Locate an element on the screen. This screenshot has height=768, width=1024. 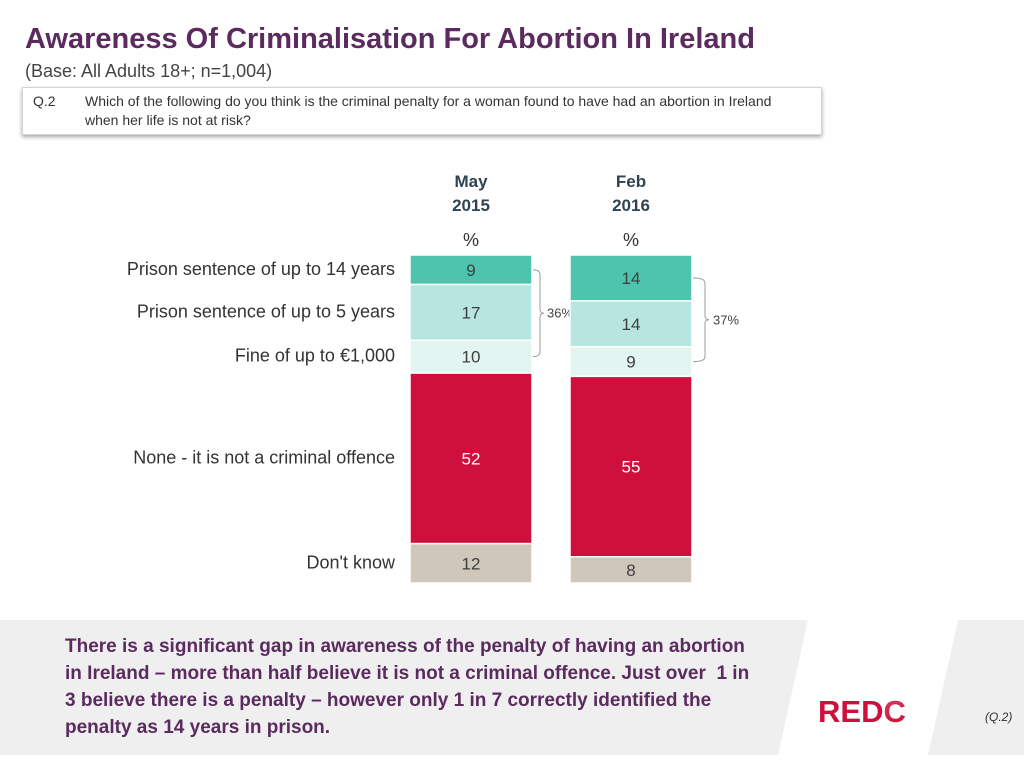
column-feb-2016: Feb 2016% 14 14 9 55 8 37% is located at coordinates (654, 378).